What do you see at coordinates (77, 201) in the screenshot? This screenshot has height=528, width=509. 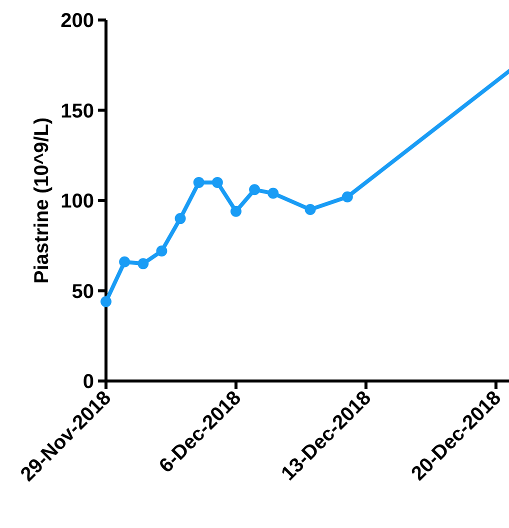 I see `y-tick-label: 100` at bounding box center [77, 201].